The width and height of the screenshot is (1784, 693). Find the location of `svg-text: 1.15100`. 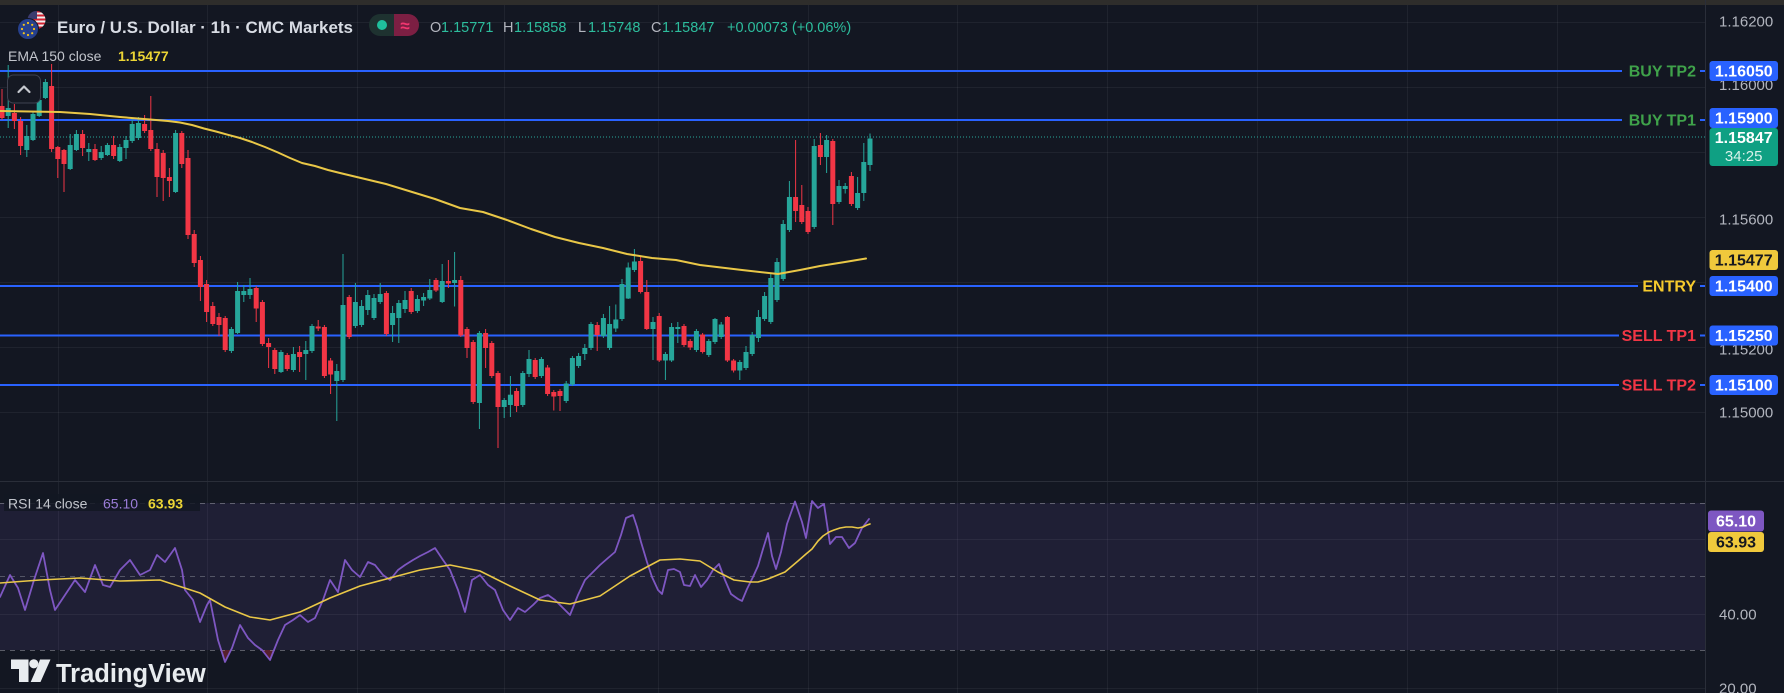

svg-text: 1.15100 is located at coordinates (1744, 386).